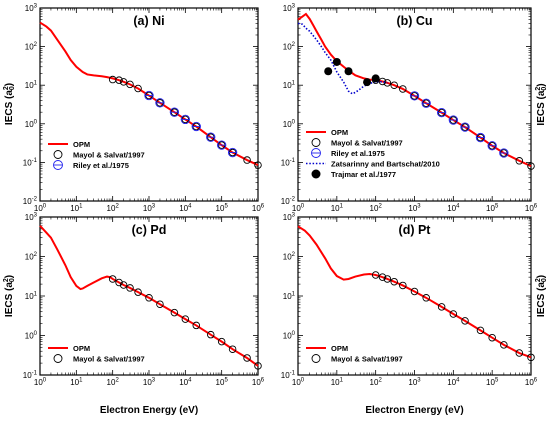  I want to click on series-open-circle, so click(185, 322).